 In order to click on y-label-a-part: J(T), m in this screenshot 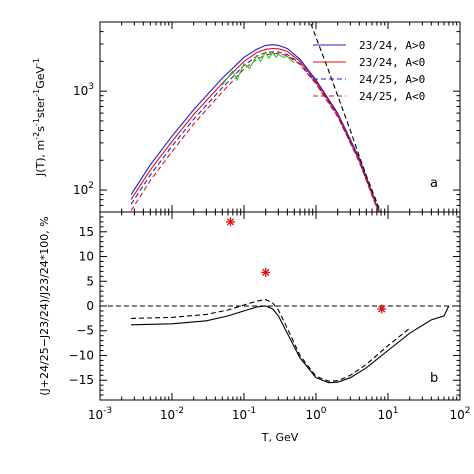, I will do `click(40, 158)`.